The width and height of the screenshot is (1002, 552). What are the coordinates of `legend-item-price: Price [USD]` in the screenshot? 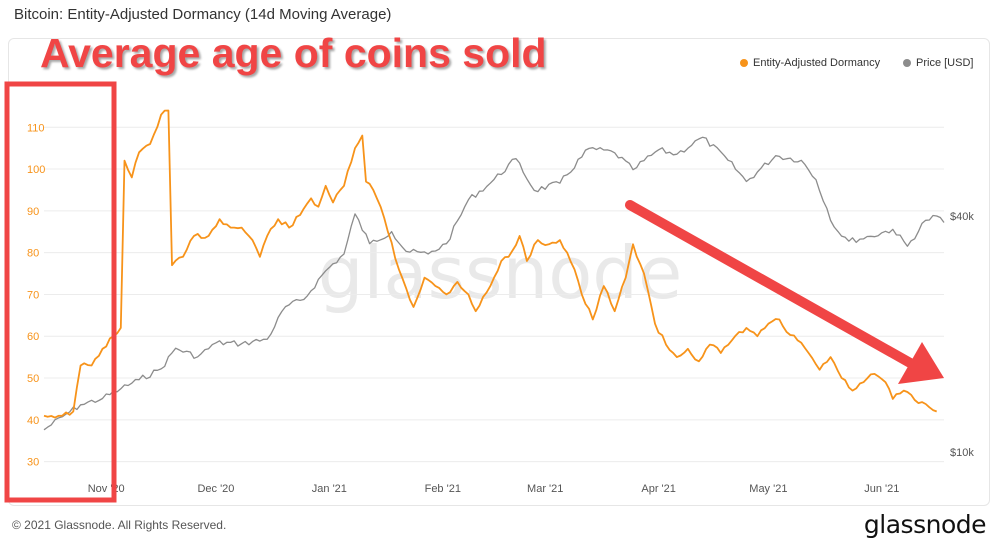 It's located at (938, 63).